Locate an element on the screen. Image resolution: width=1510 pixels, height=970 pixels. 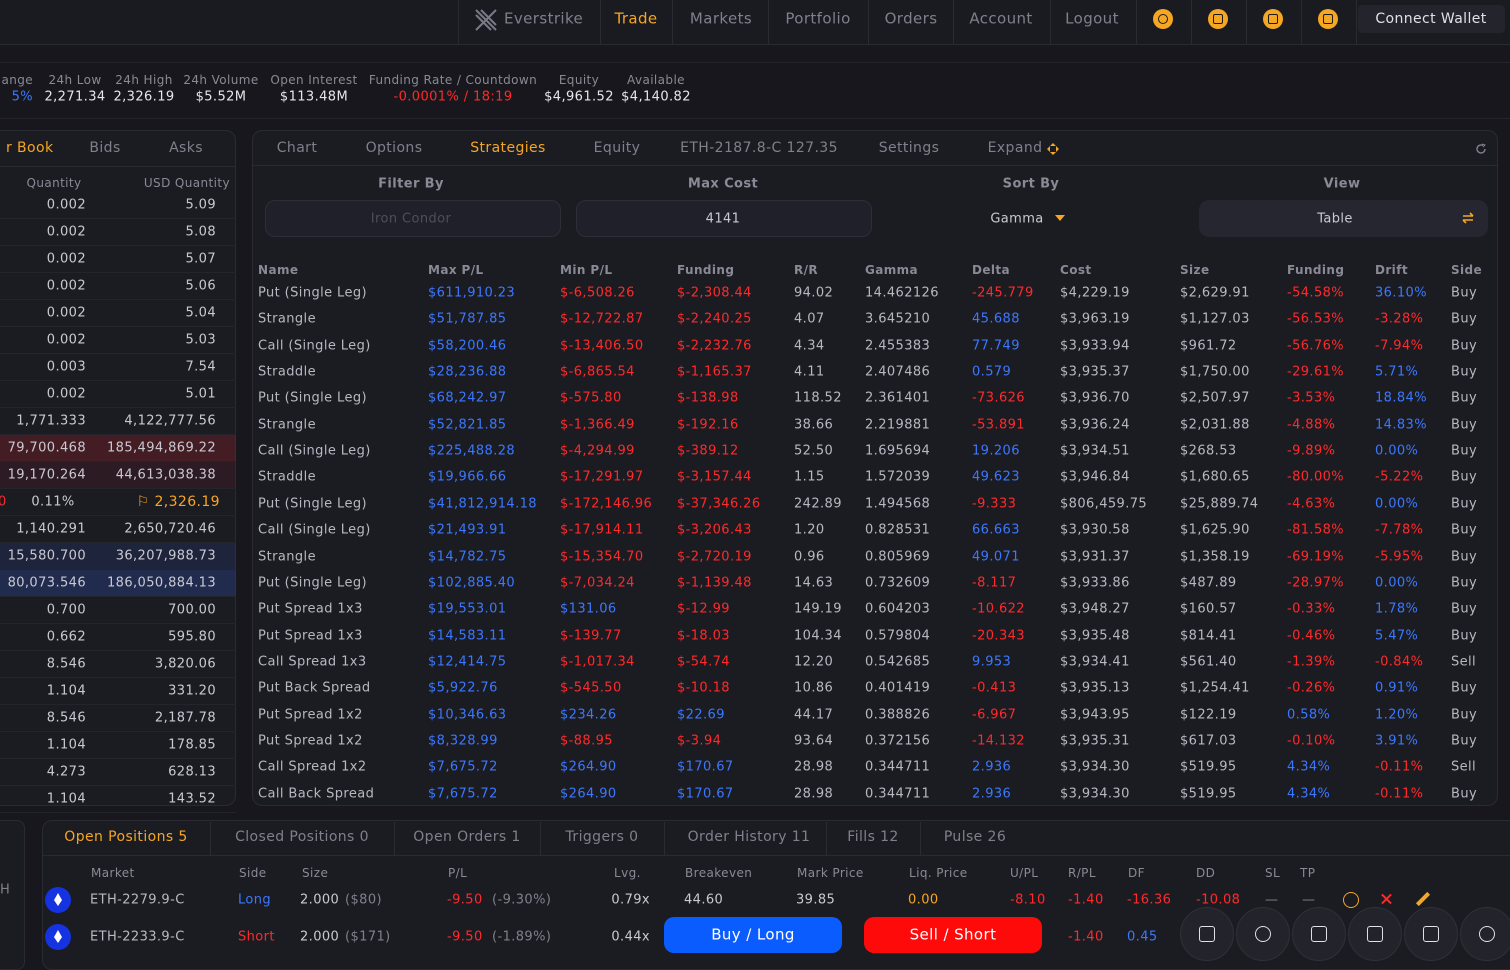
table-cell: 1.20% is located at coordinates (1397, 715).